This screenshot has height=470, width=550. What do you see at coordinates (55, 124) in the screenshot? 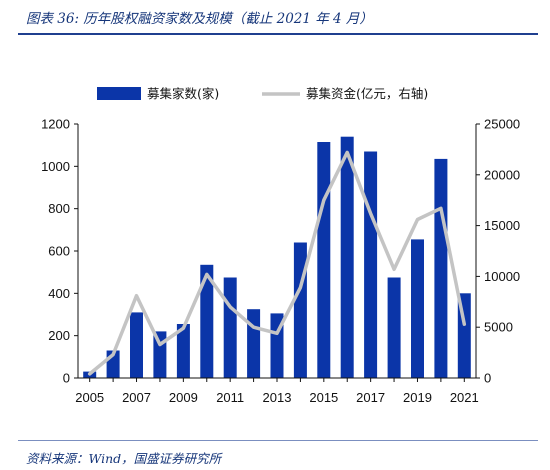
I see `y-left-tick-label: 1200` at bounding box center [55, 124].